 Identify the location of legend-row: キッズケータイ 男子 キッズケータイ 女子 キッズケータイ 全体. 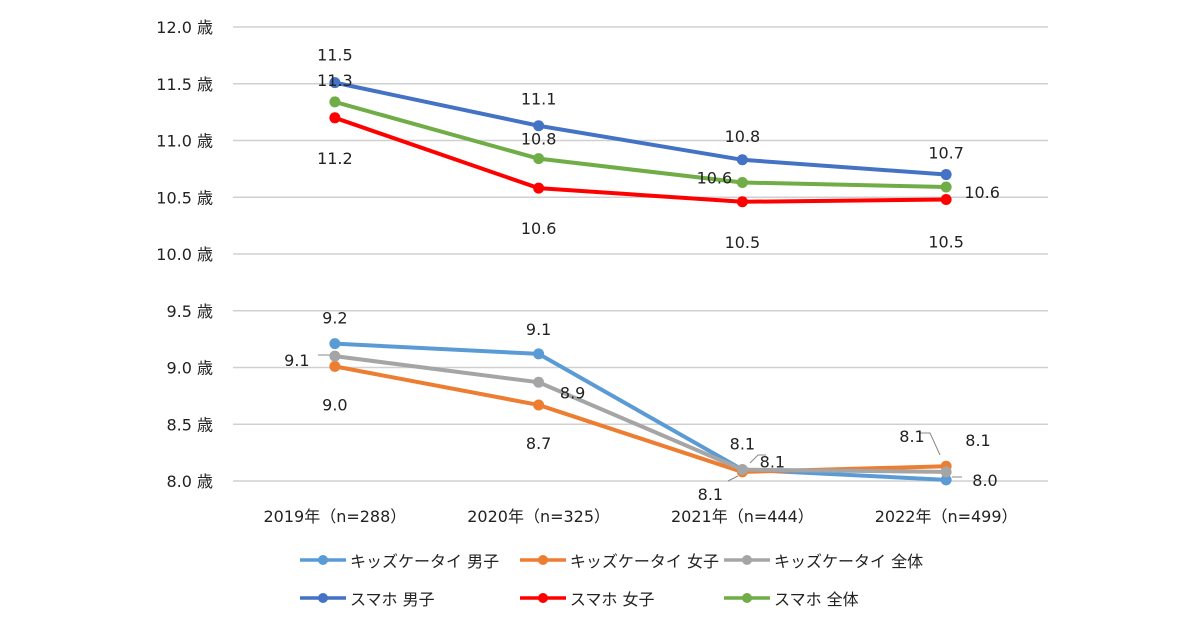
(618, 560).